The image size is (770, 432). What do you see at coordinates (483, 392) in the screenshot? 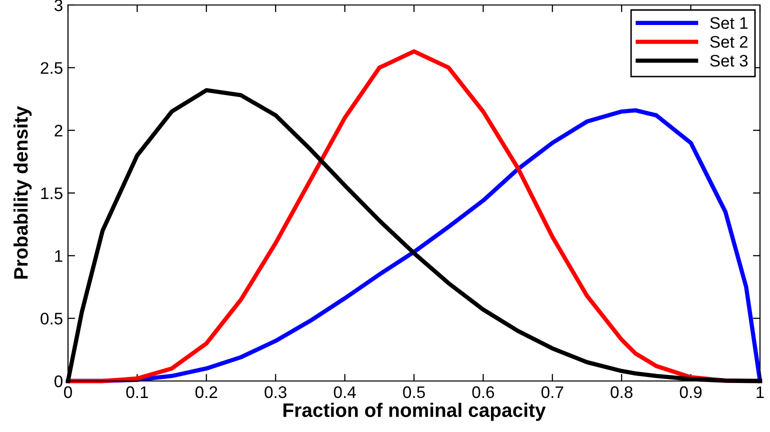
I see `x-tick-label: 0.6` at bounding box center [483, 392].